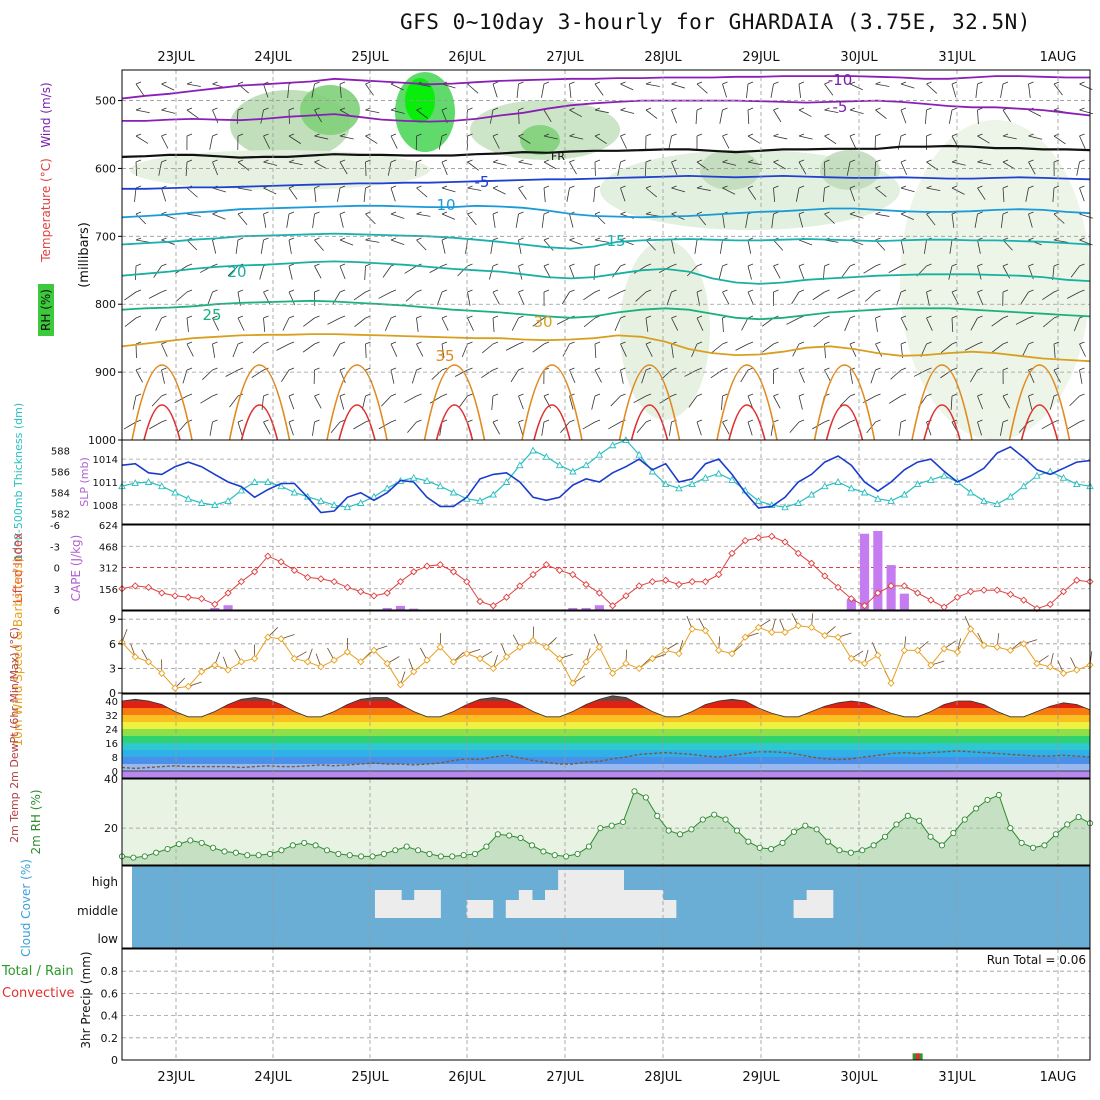 This screenshot has height=1100, width=1100. What do you see at coordinates (663, 57) in the screenshot?
I see `day-label-top-5: 28JUL` at bounding box center [663, 57].